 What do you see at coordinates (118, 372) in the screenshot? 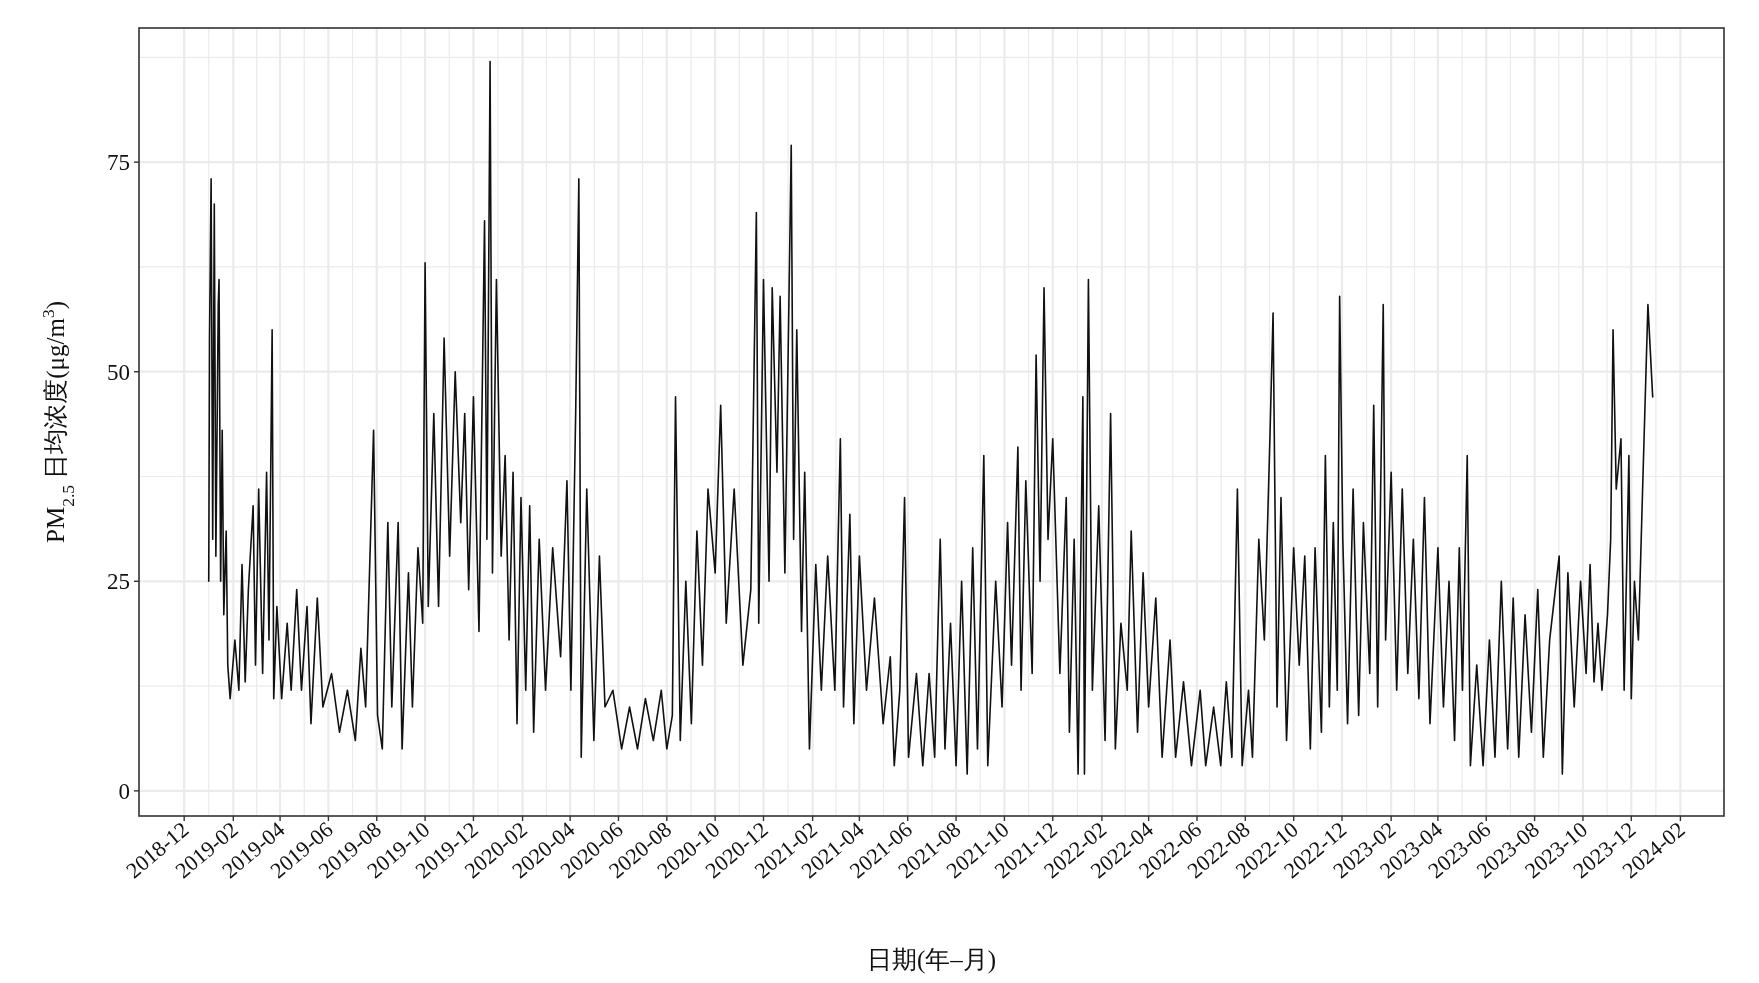
I see `y-tick-label: 50` at bounding box center [118, 372].